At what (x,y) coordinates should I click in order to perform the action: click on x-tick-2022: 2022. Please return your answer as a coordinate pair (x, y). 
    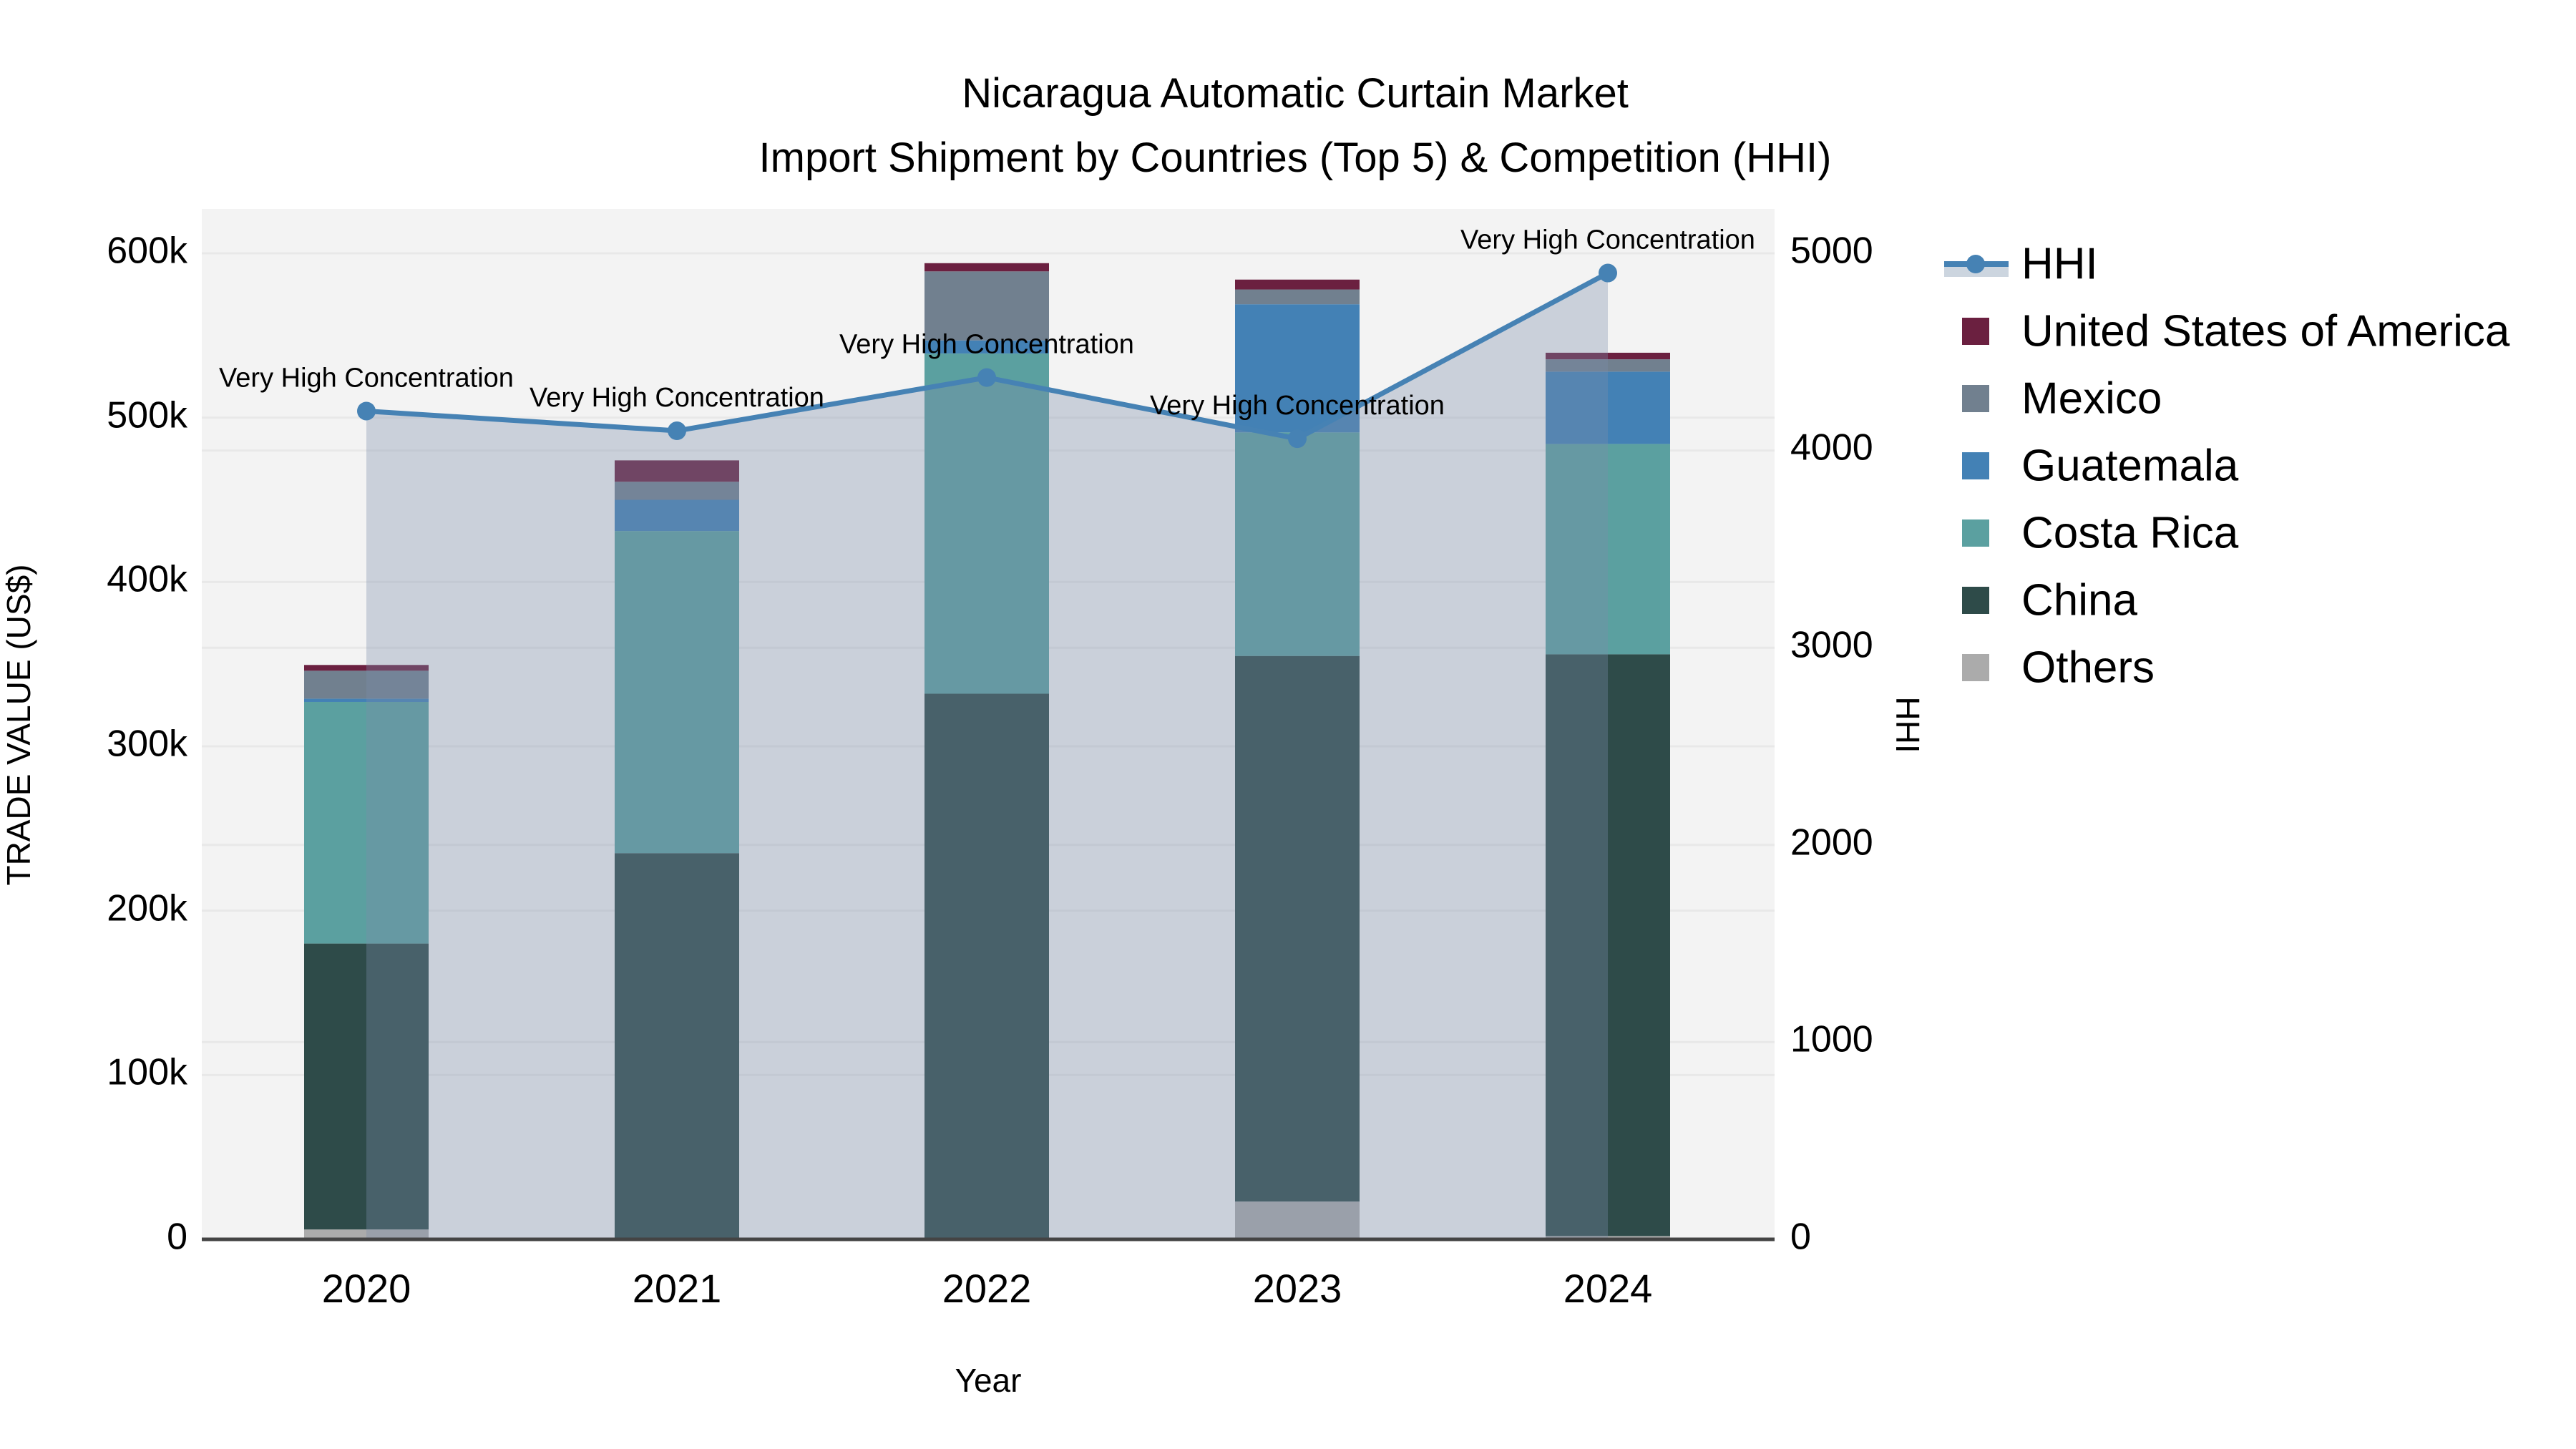
    Looking at the image, I should click on (987, 1288).